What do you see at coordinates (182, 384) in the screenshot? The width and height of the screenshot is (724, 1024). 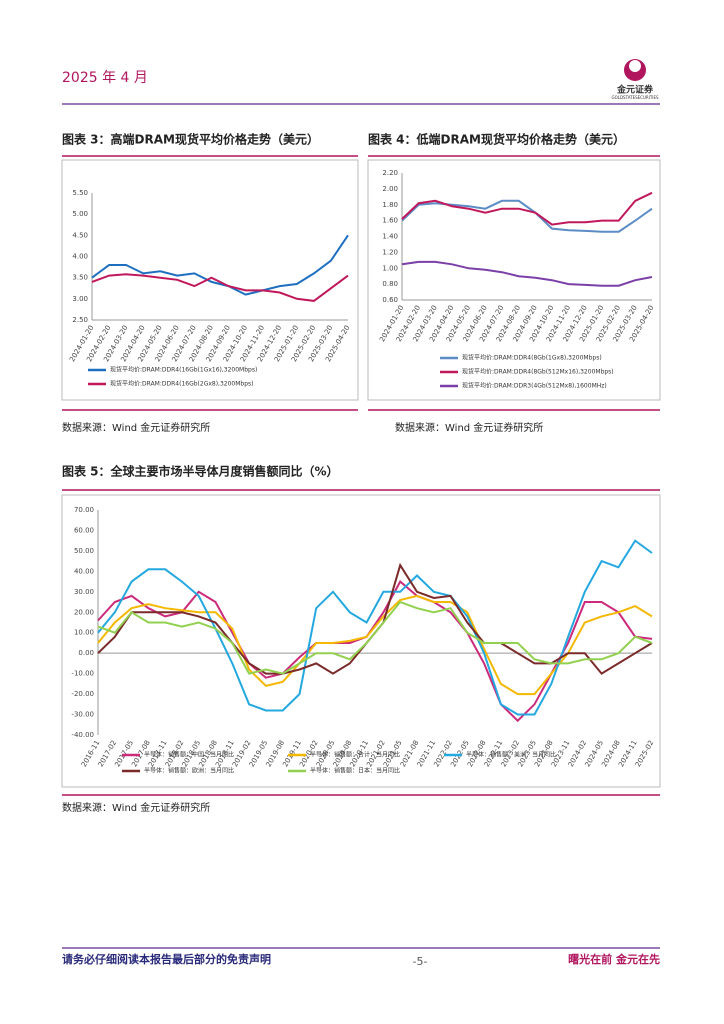 I see `legend-label: 现货平均价:DRAM:DDR4(16Gb(2Gx8),3200Mbps)` at bounding box center [182, 384].